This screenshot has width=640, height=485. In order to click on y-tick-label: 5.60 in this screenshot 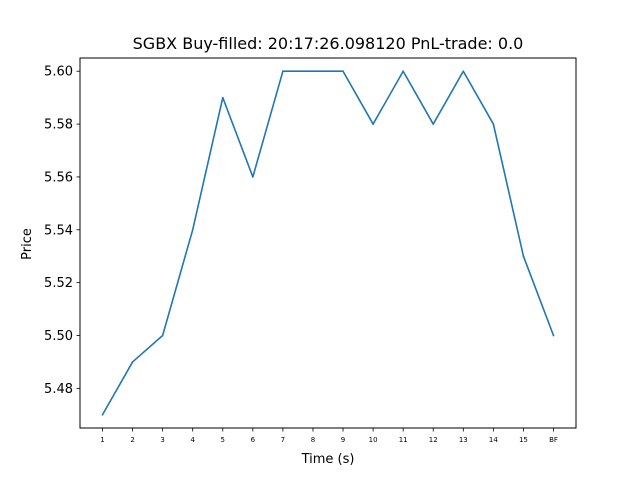, I will do `click(58, 72)`.